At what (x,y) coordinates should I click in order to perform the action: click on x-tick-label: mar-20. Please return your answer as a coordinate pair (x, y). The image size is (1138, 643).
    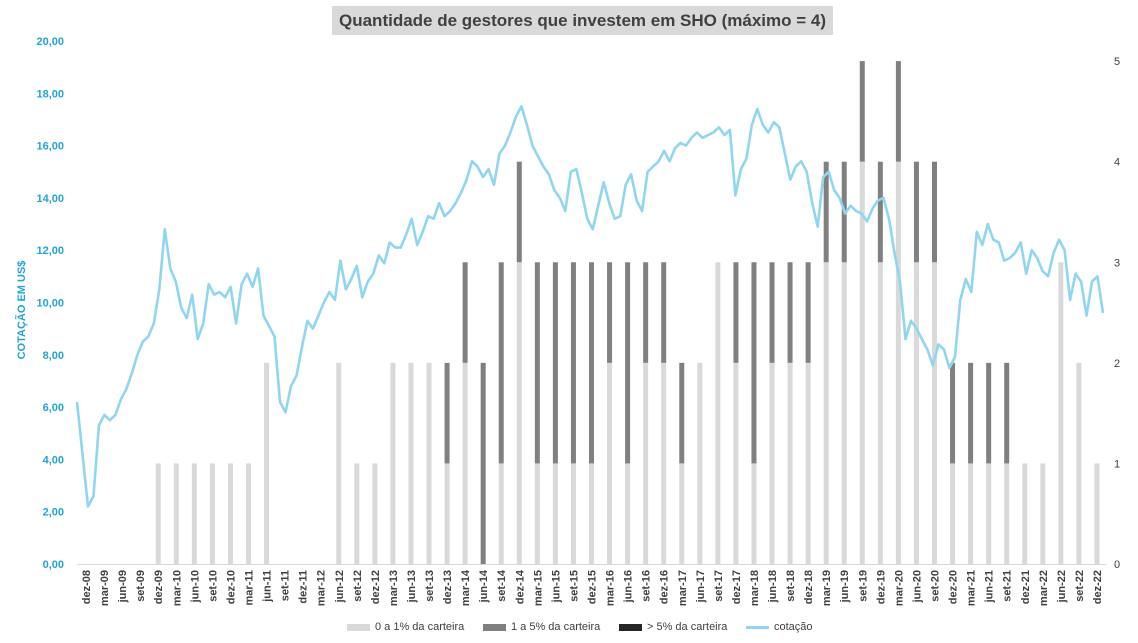
    Looking at the image, I should click on (899, 588).